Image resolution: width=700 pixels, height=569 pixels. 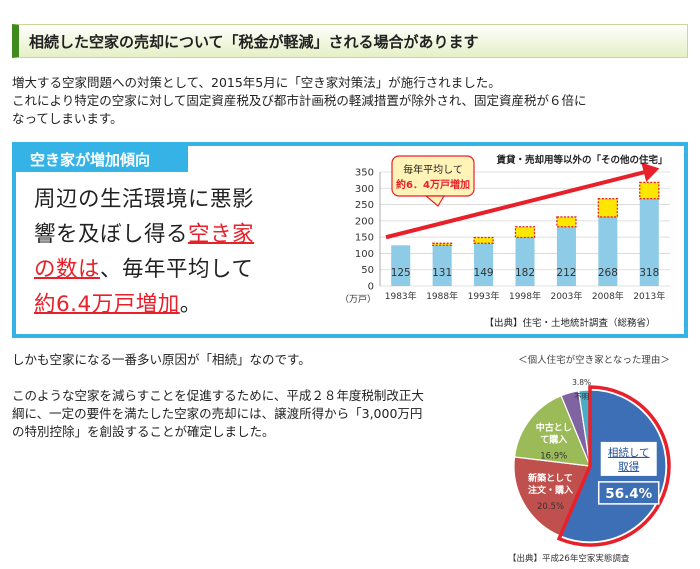 What do you see at coordinates (649, 273) in the screenshot?
I see `bar-value-label: 318` at bounding box center [649, 273].